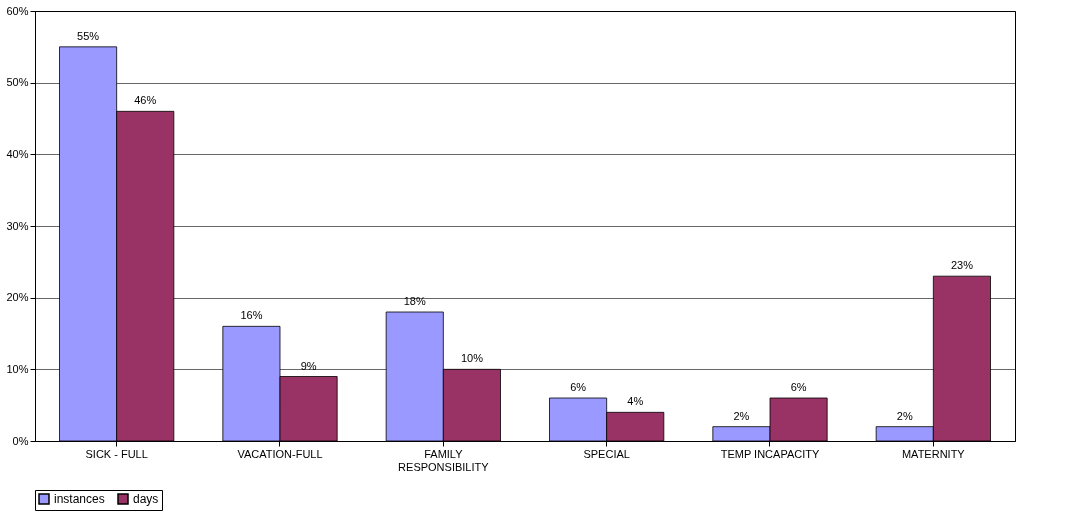 This screenshot has width=1076, height=531. I want to click on data-label: 9%, so click(308, 365).